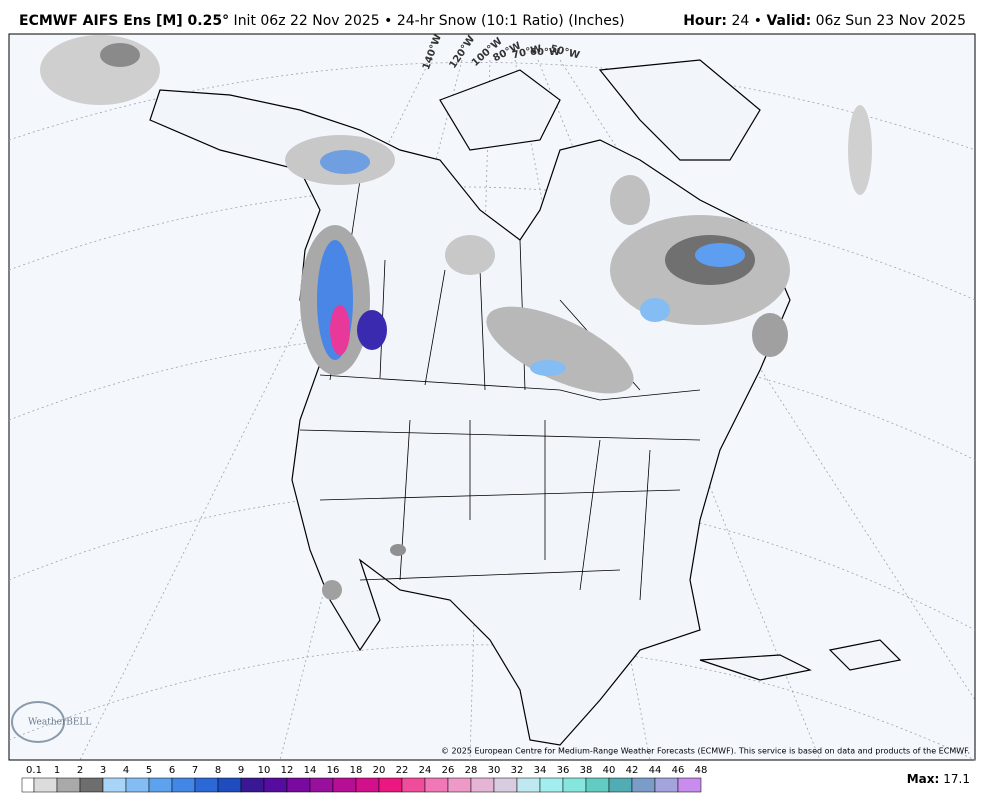  I want to click on legend-label: 14, so click(310, 770).